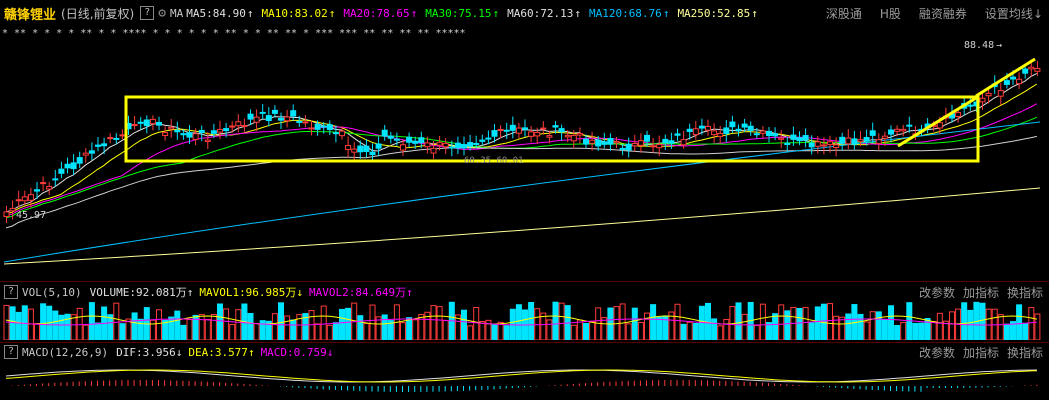 The image size is (1049, 400). What do you see at coordinates (31, 215) in the screenshot?
I see `low-price-label: 45.97` at bounding box center [31, 215].